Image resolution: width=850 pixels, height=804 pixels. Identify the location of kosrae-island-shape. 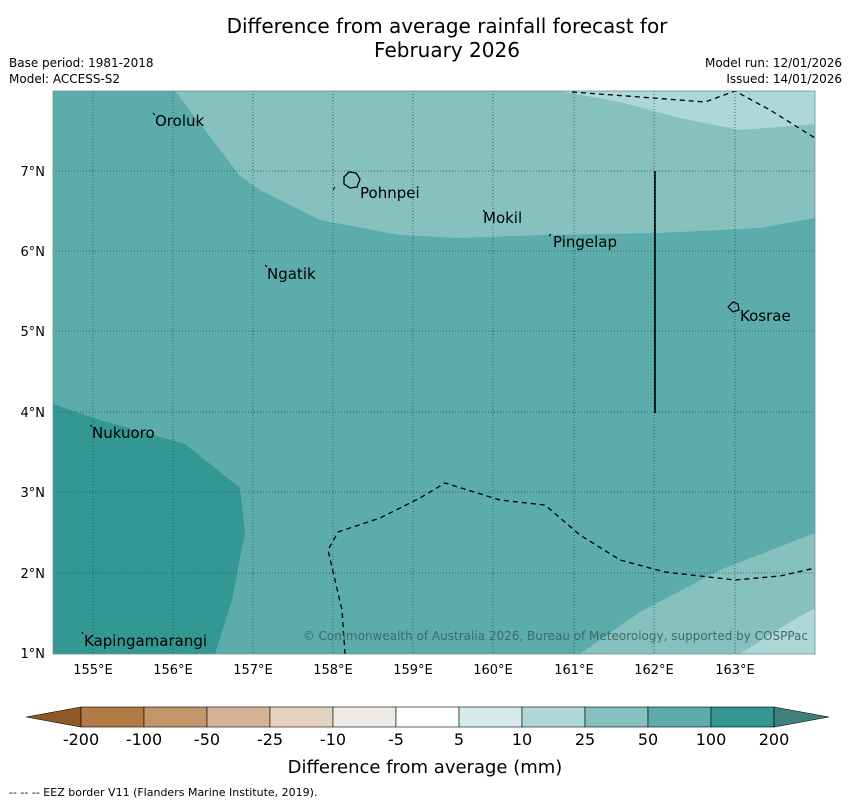
(733, 307).